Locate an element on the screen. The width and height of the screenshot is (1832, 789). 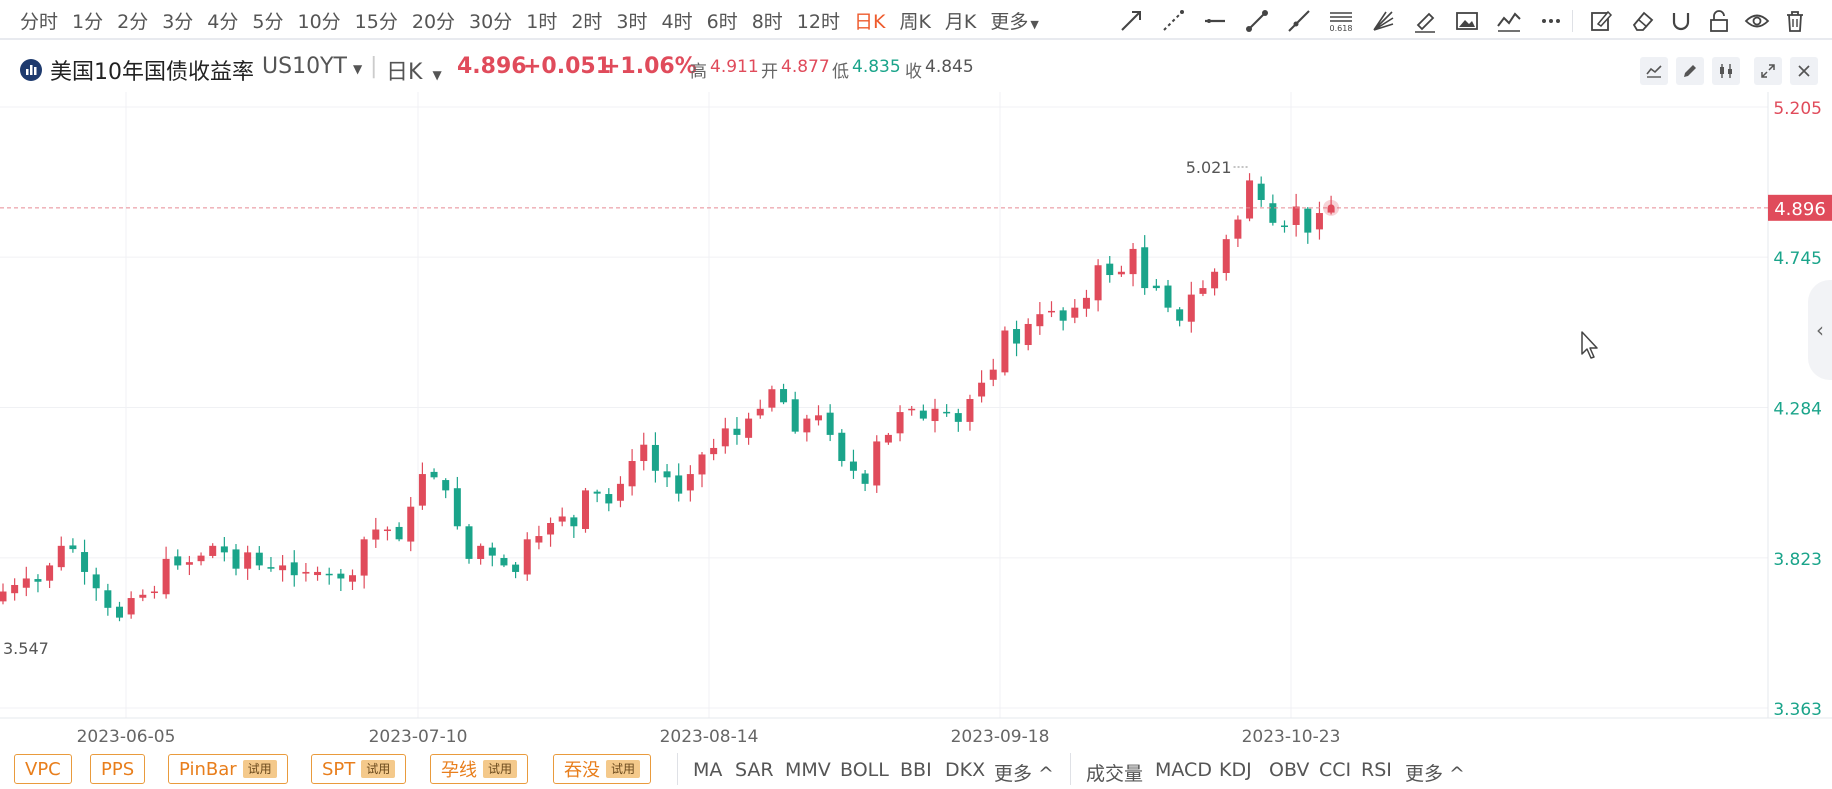
period-3: 3分 is located at coordinates (177, 20).